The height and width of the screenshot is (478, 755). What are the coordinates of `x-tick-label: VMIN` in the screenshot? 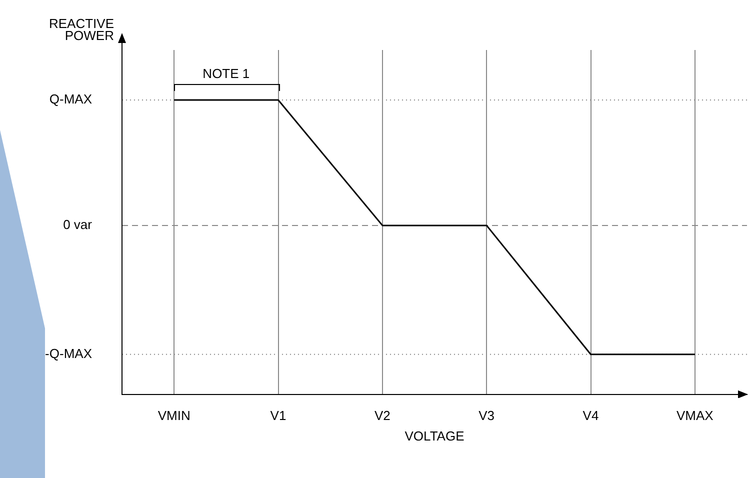 It's located at (174, 415).